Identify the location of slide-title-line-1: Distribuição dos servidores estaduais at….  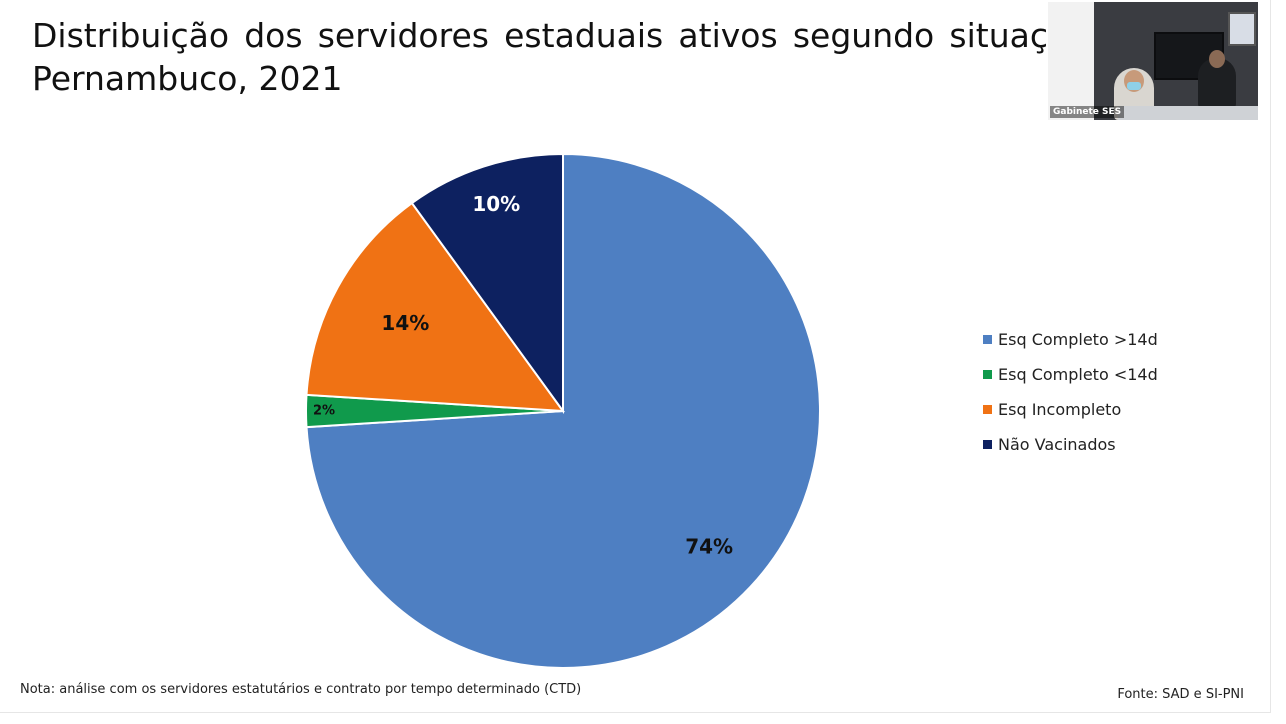
(540, 35).